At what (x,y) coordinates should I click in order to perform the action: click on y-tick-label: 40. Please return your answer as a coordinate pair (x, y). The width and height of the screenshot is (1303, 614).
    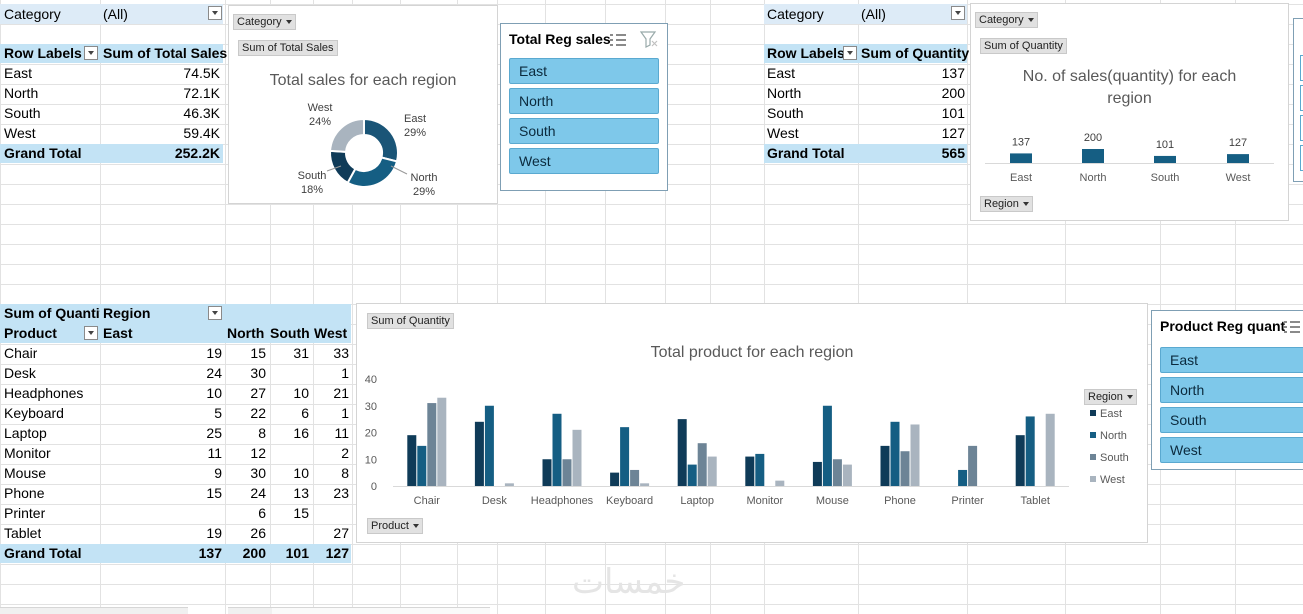
    Looking at the image, I should click on (371, 380).